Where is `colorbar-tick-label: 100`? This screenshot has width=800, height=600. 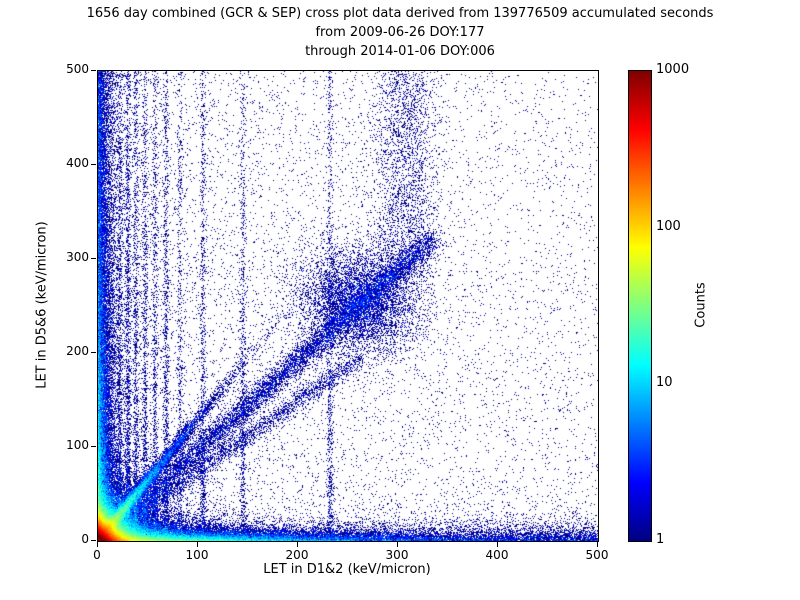 colorbar-tick-label: 100 is located at coordinates (668, 226).